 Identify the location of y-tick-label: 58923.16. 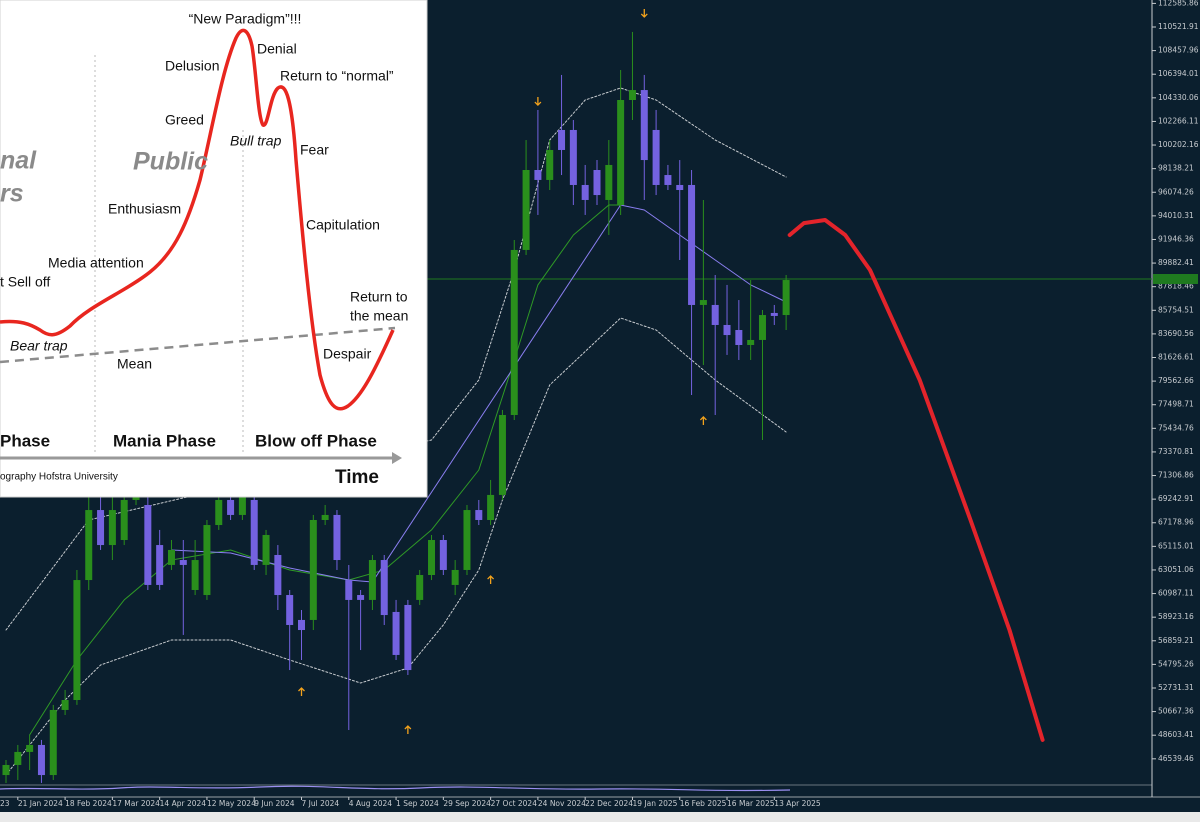
(1176, 616).